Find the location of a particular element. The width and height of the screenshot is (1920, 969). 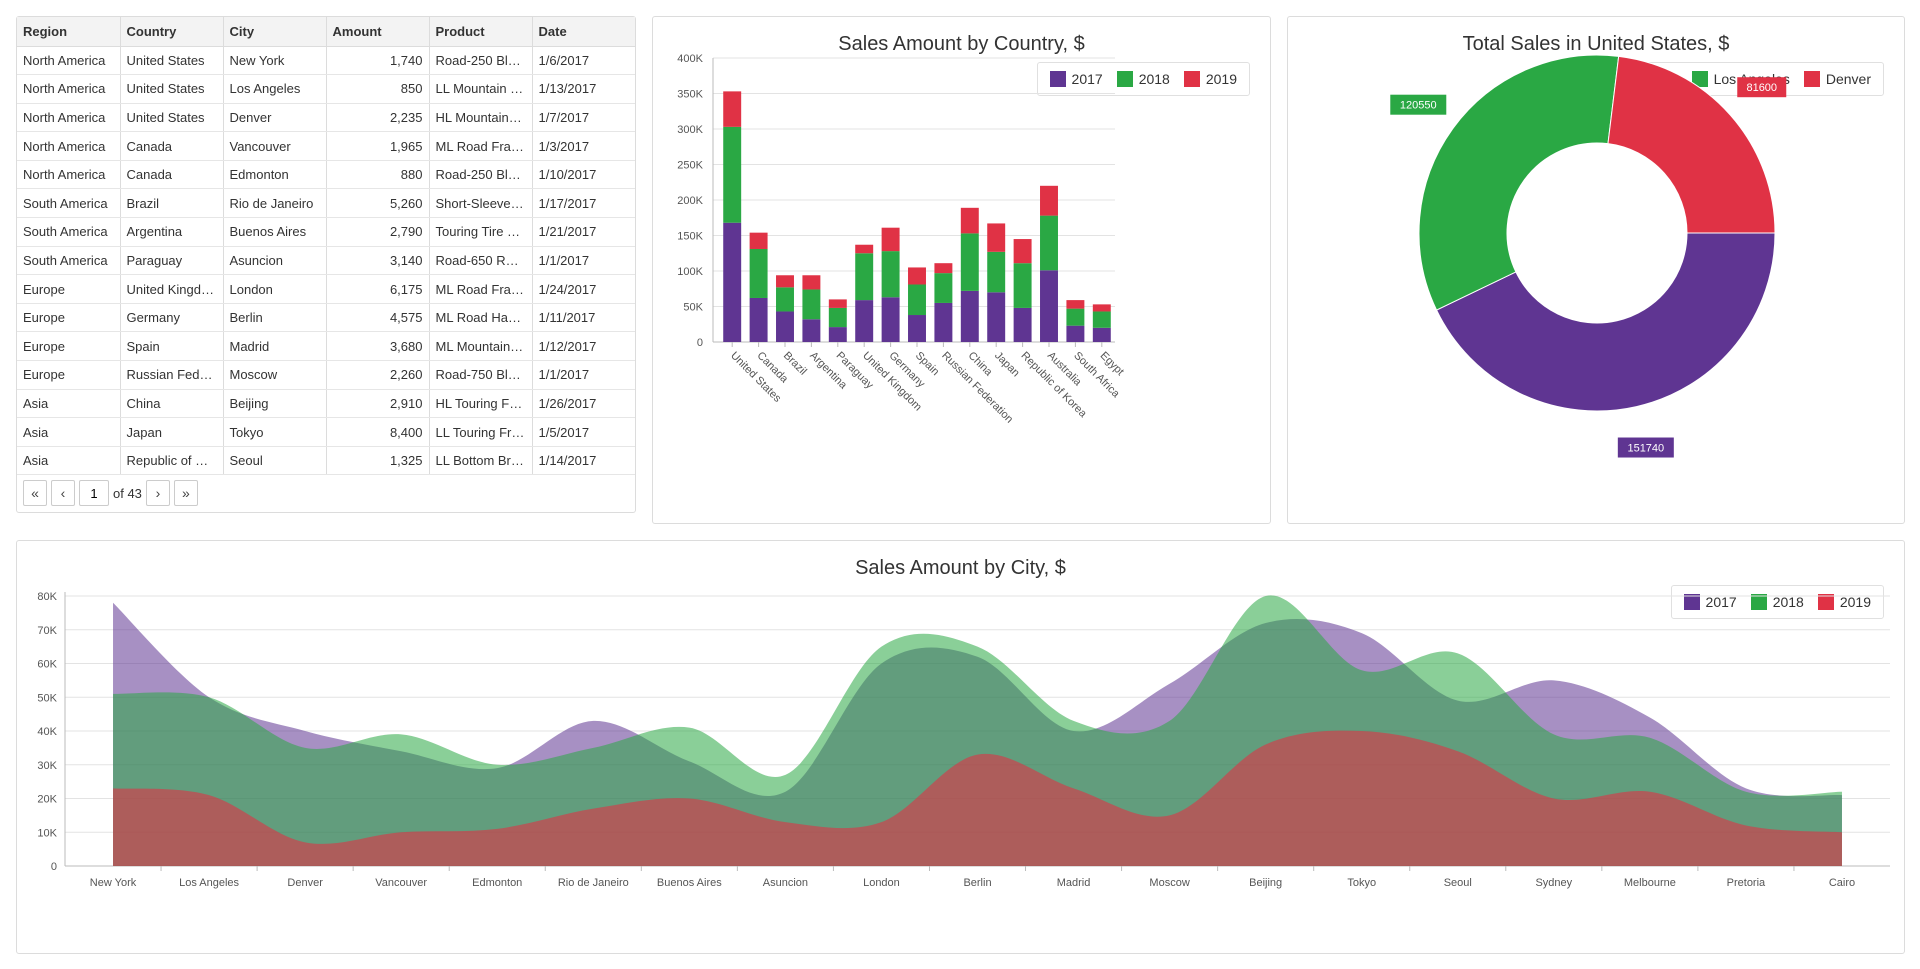

double-chevron-right-icon: » is located at coordinates (186, 493).